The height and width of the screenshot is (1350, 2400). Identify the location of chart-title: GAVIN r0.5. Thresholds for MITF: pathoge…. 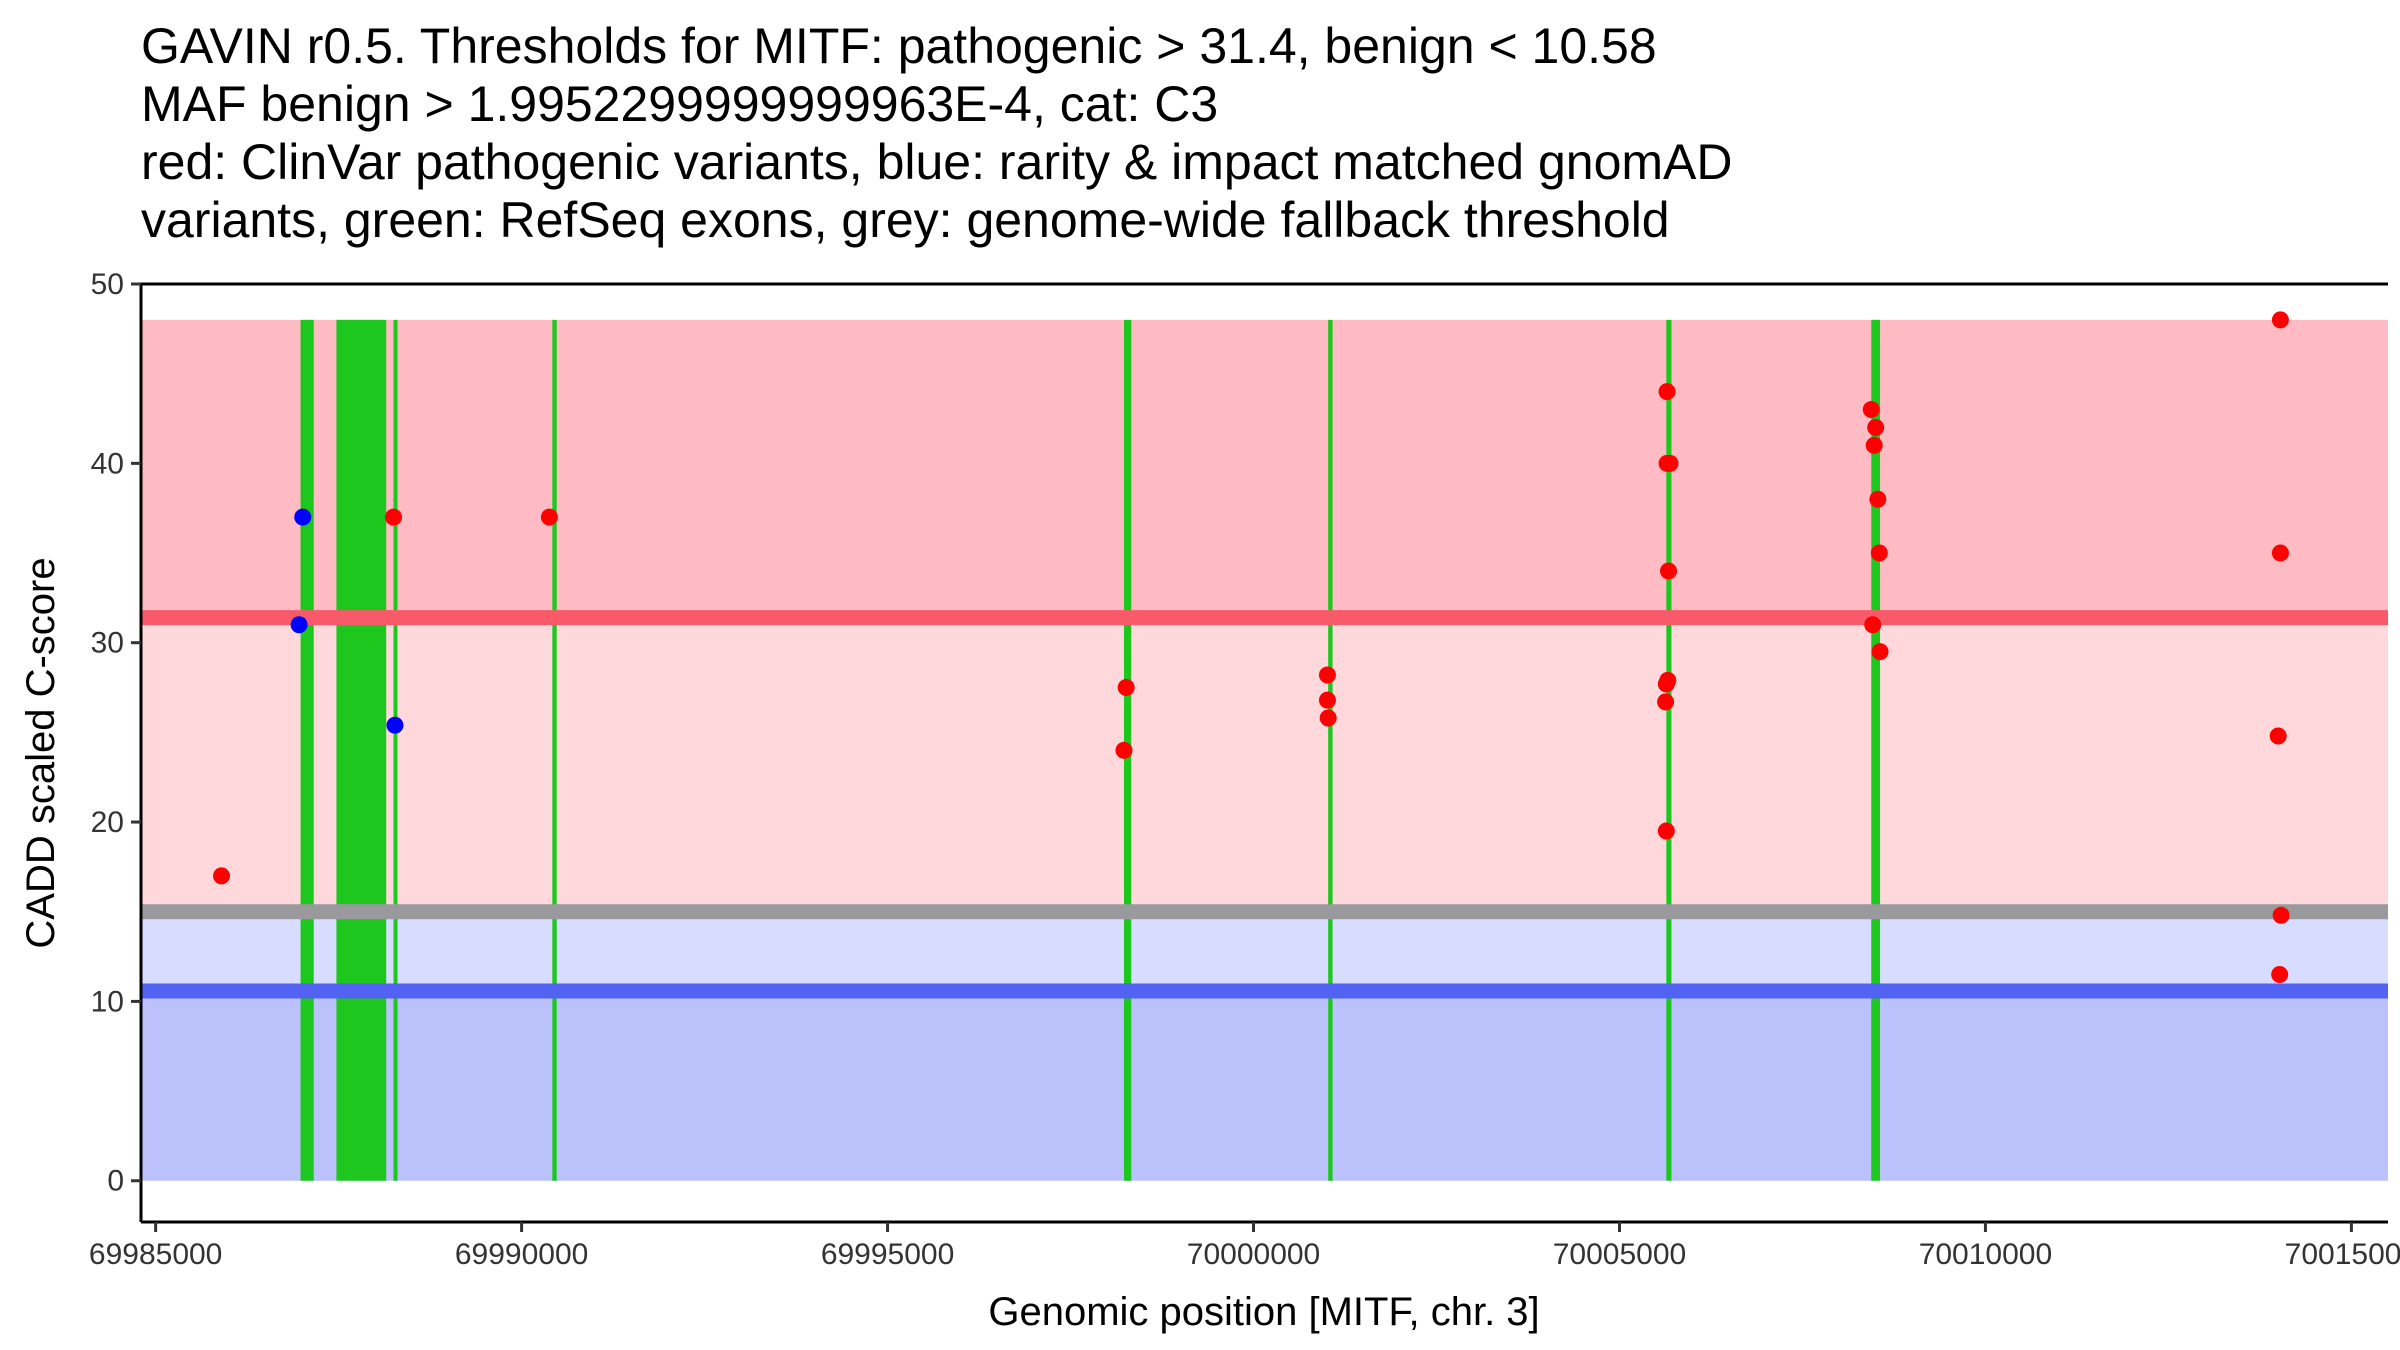
(936, 133).